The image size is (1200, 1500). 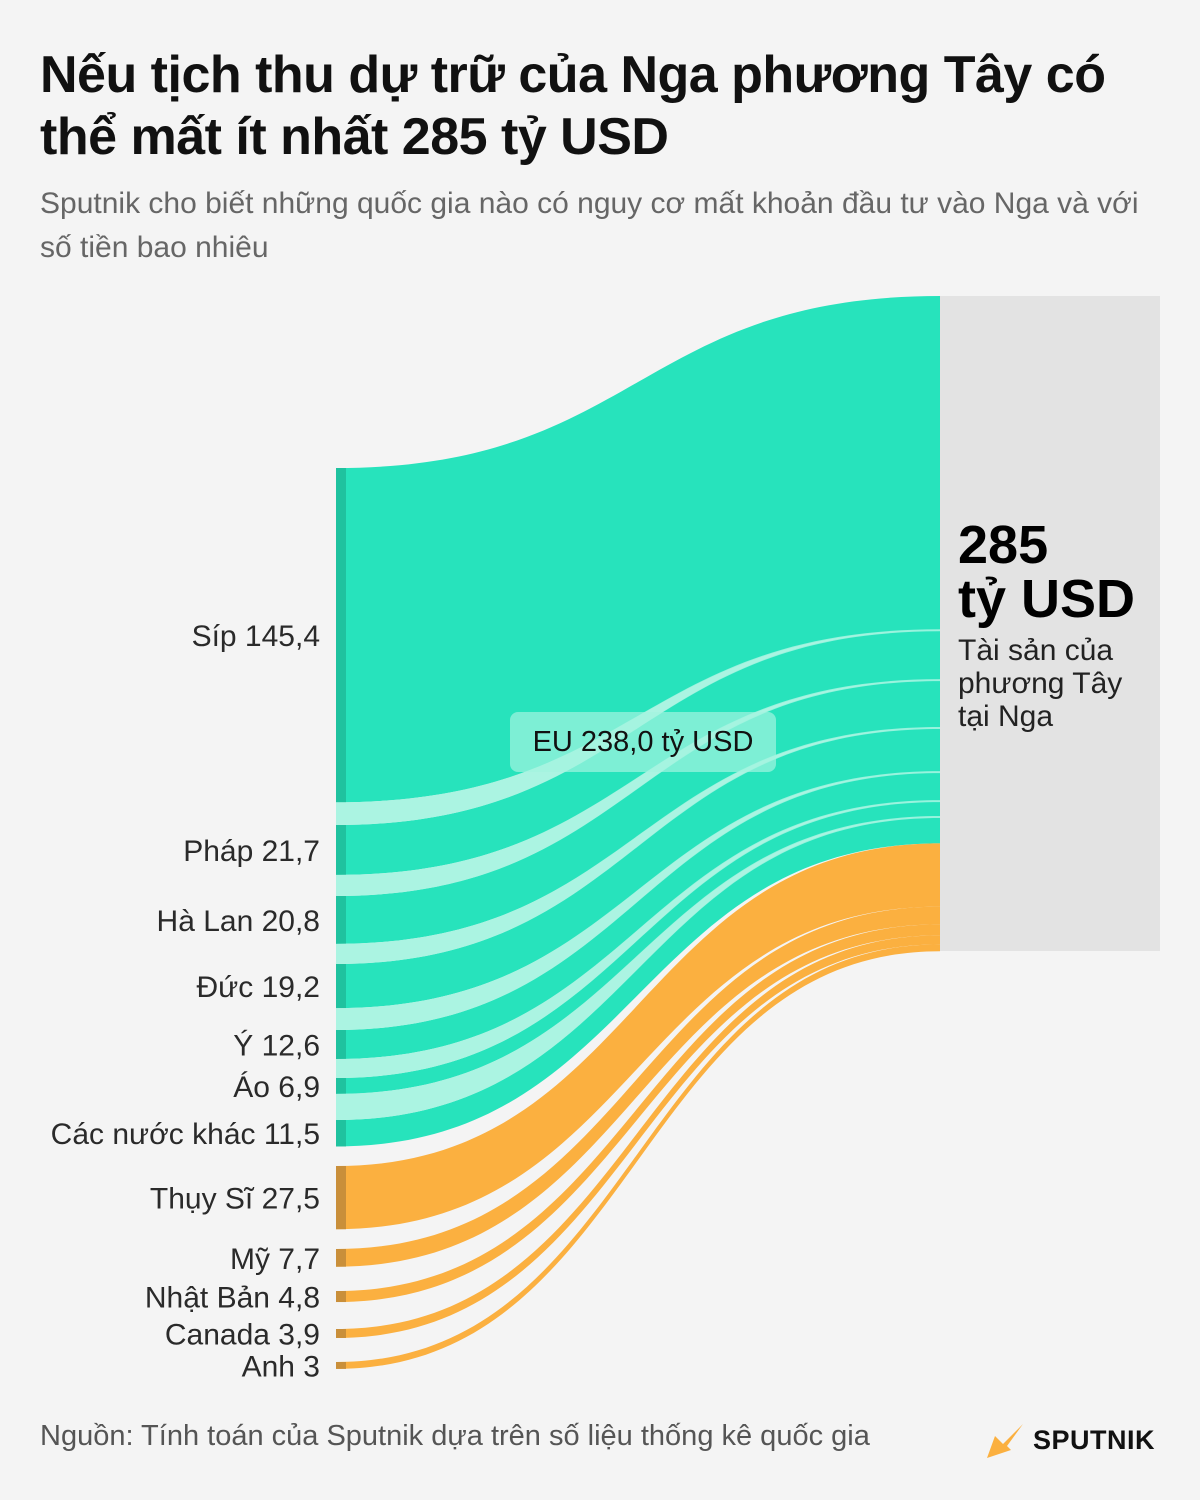 I want to click on node-label: Ý 12,6, so click(x=276, y=1045).